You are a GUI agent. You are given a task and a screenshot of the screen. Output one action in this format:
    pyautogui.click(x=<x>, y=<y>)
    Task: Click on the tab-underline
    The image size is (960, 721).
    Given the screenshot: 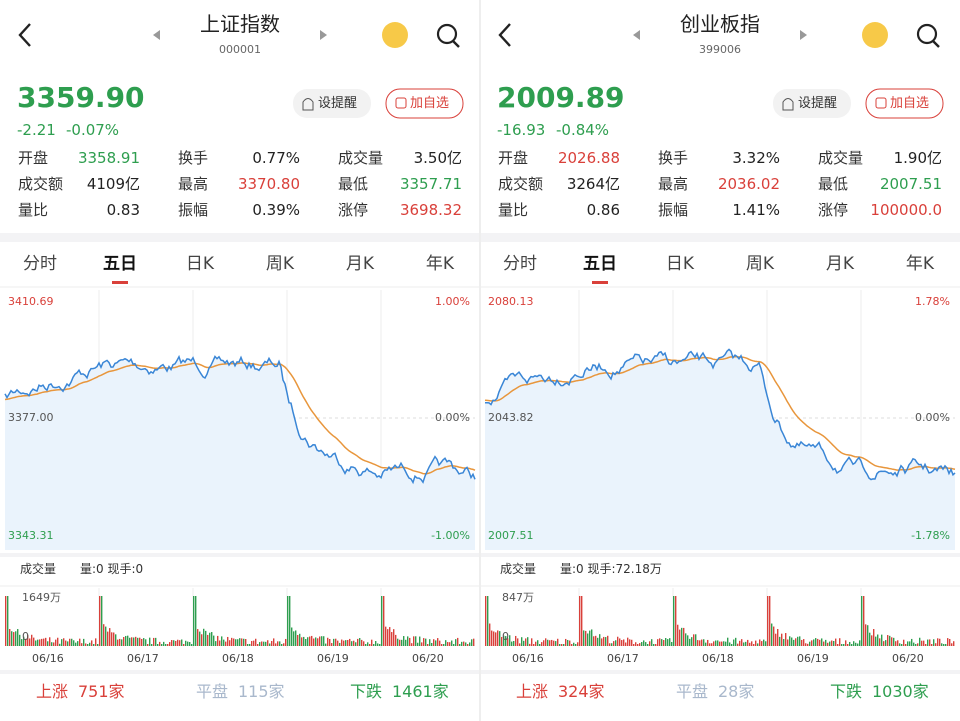 What is the action you would take?
    pyautogui.click(x=120, y=282)
    